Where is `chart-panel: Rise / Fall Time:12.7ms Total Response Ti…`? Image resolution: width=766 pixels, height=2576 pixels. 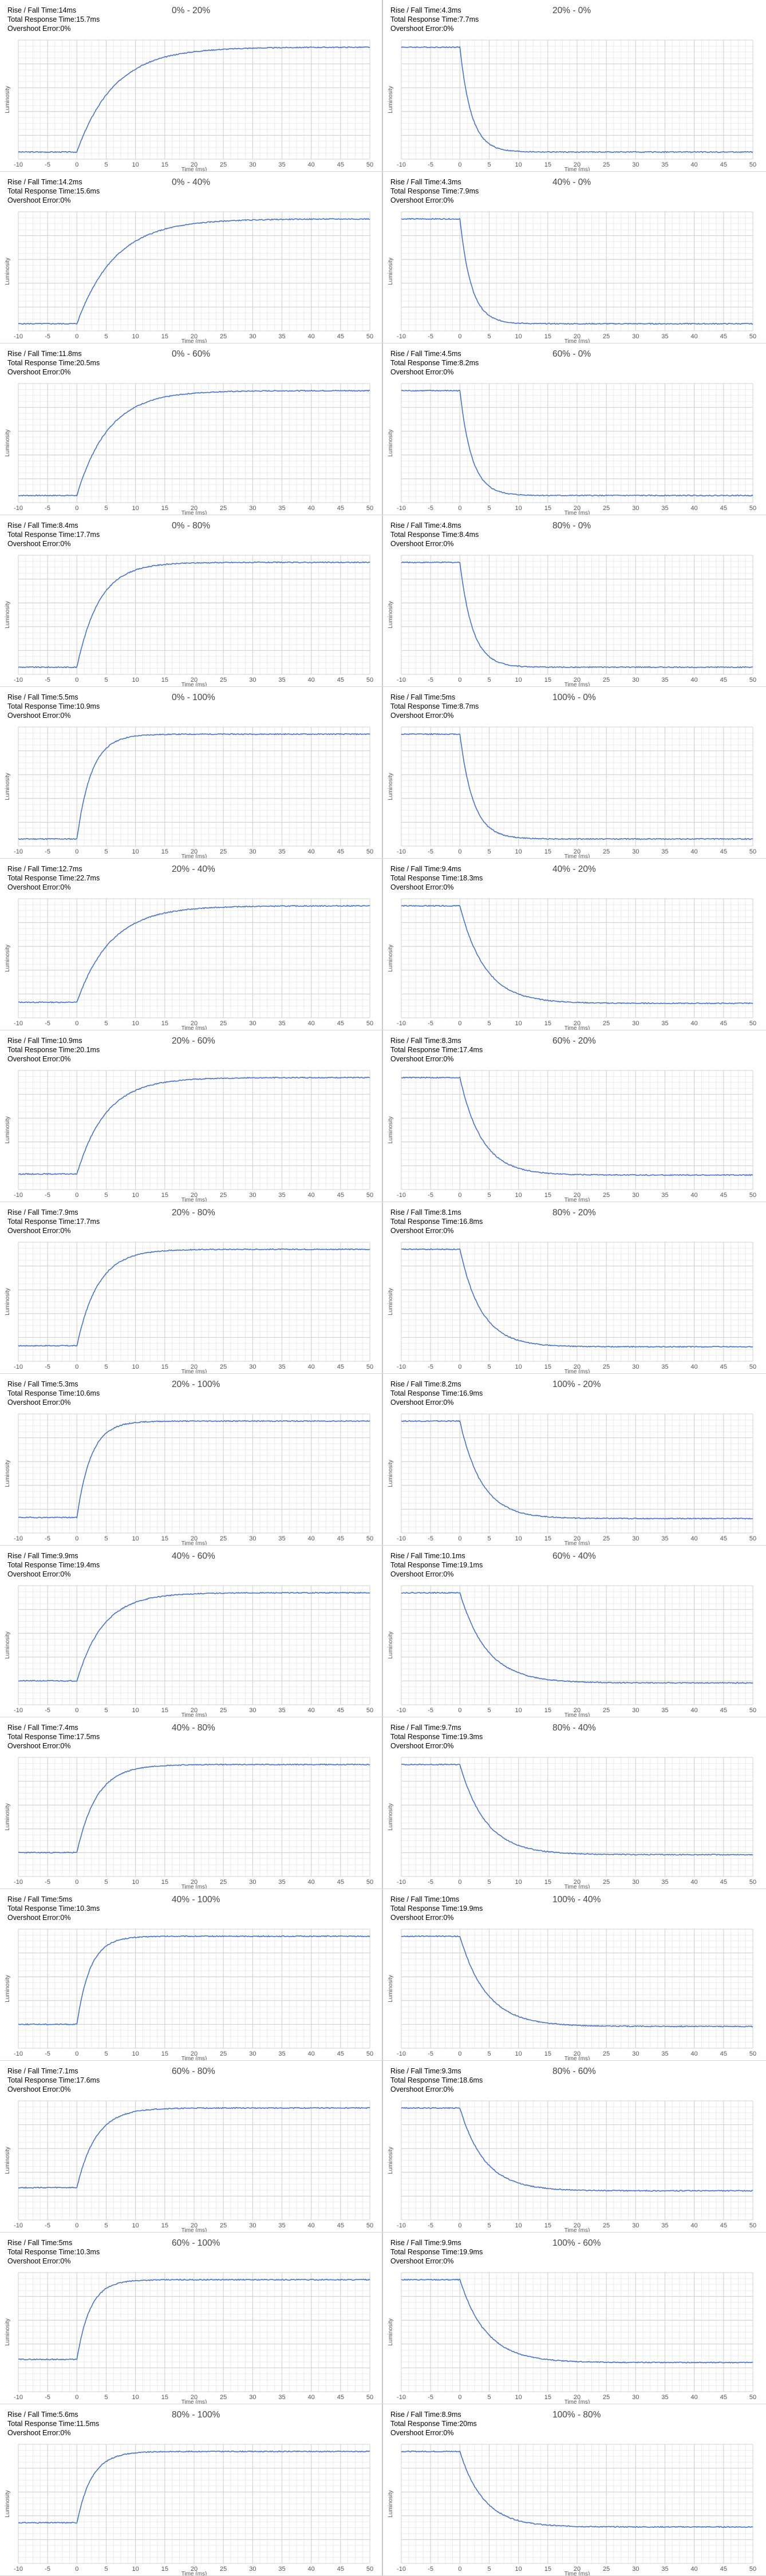
chart-panel: Rise / Fall Time:12.7ms Total Response Ti… is located at coordinates (191, 944).